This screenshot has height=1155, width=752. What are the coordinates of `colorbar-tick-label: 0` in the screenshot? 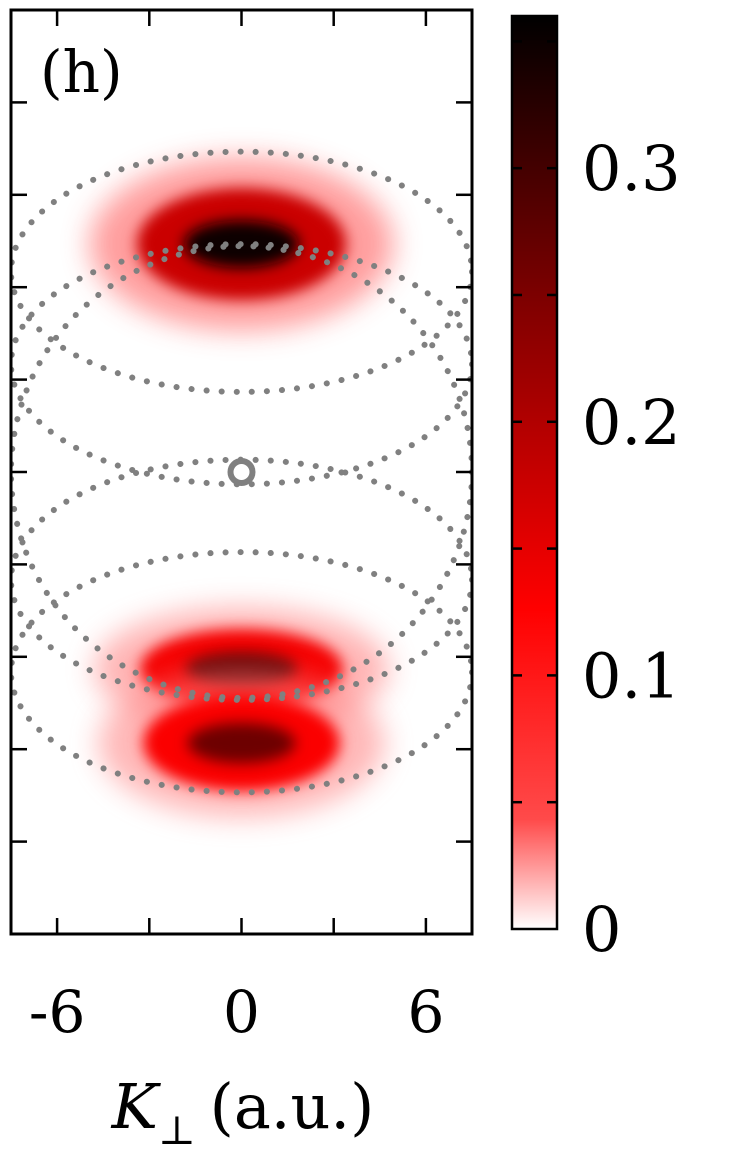 It's located at (601, 929).